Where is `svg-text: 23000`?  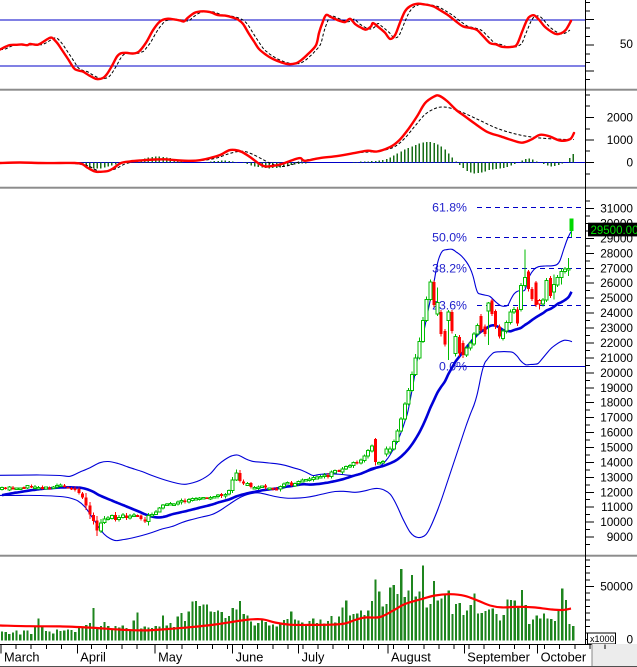
svg-text: 23000 is located at coordinates (616, 328).